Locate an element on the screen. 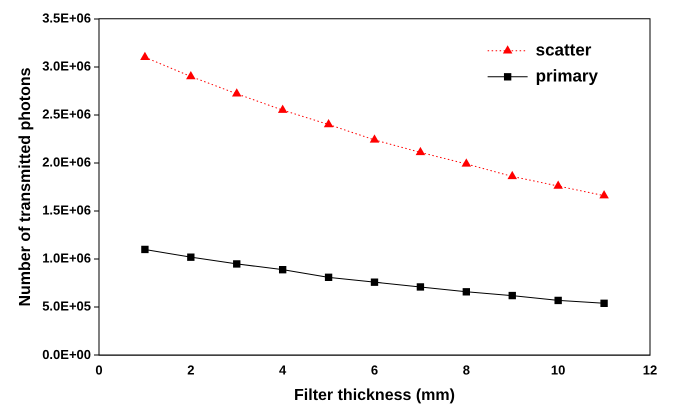 Image resolution: width=678 pixels, height=419 pixels. x-tick-label: 12 is located at coordinates (650, 370).